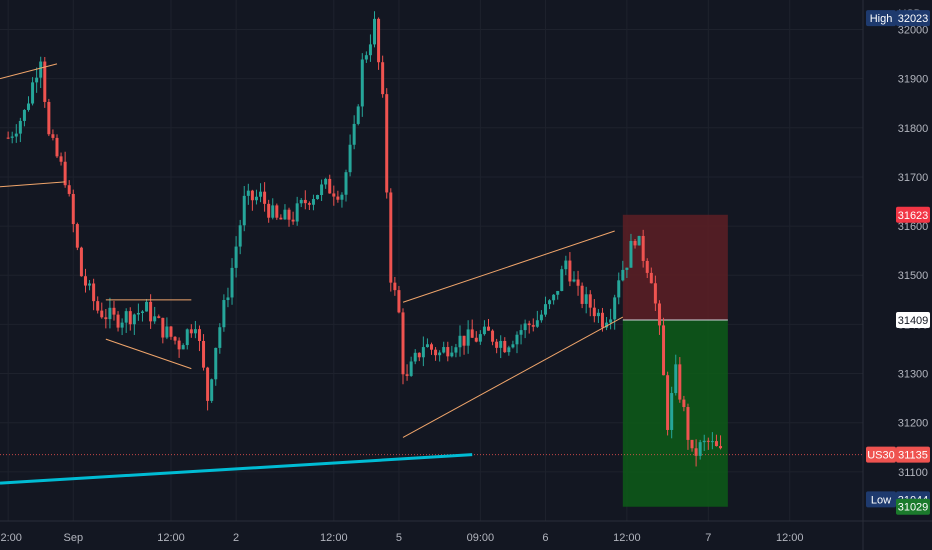 The height and width of the screenshot is (550, 932). Describe the element at coordinates (913, 506) in the screenshot. I see `target-tag-value-bg` at that location.